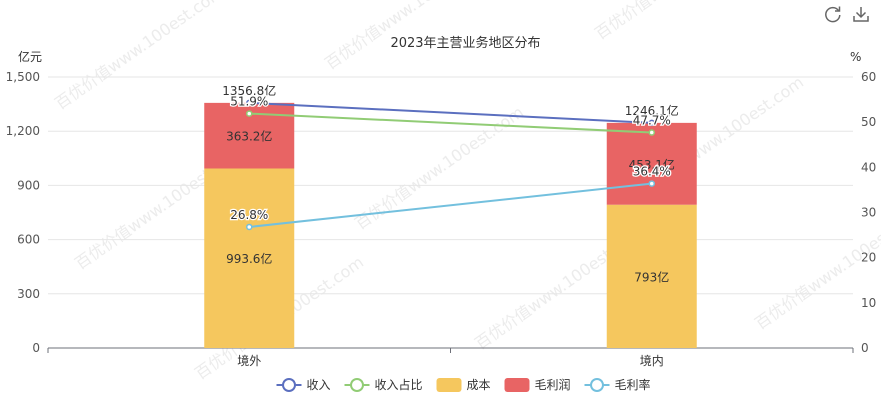 The width and height of the screenshot is (881, 400). Describe the element at coordinates (249, 90) in the screenshot. I see `line-data-label: 1356.8亿` at that location.